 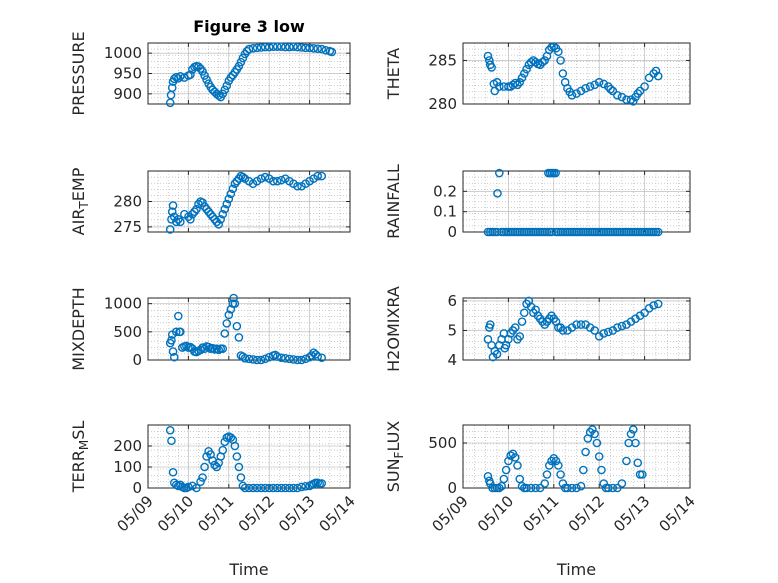 What do you see at coordinates (127, 446) in the screenshot?
I see `y-tick-label: 200` at bounding box center [127, 446].